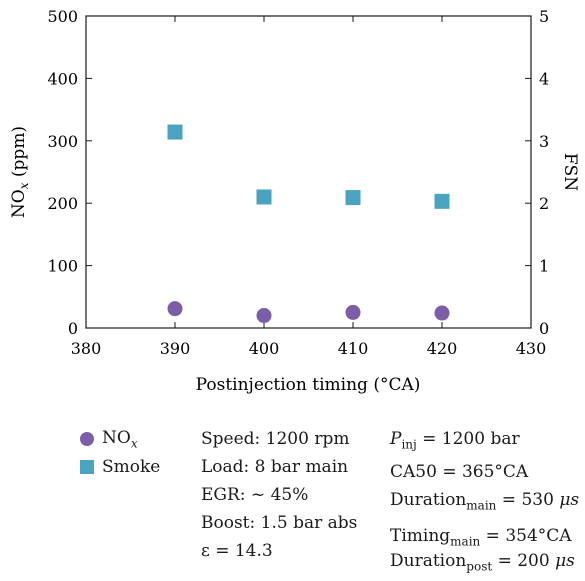 This screenshot has height=581, width=585. What do you see at coordinates (73, 328) in the screenshot?
I see `y-left-tick-label: 0` at bounding box center [73, 328].